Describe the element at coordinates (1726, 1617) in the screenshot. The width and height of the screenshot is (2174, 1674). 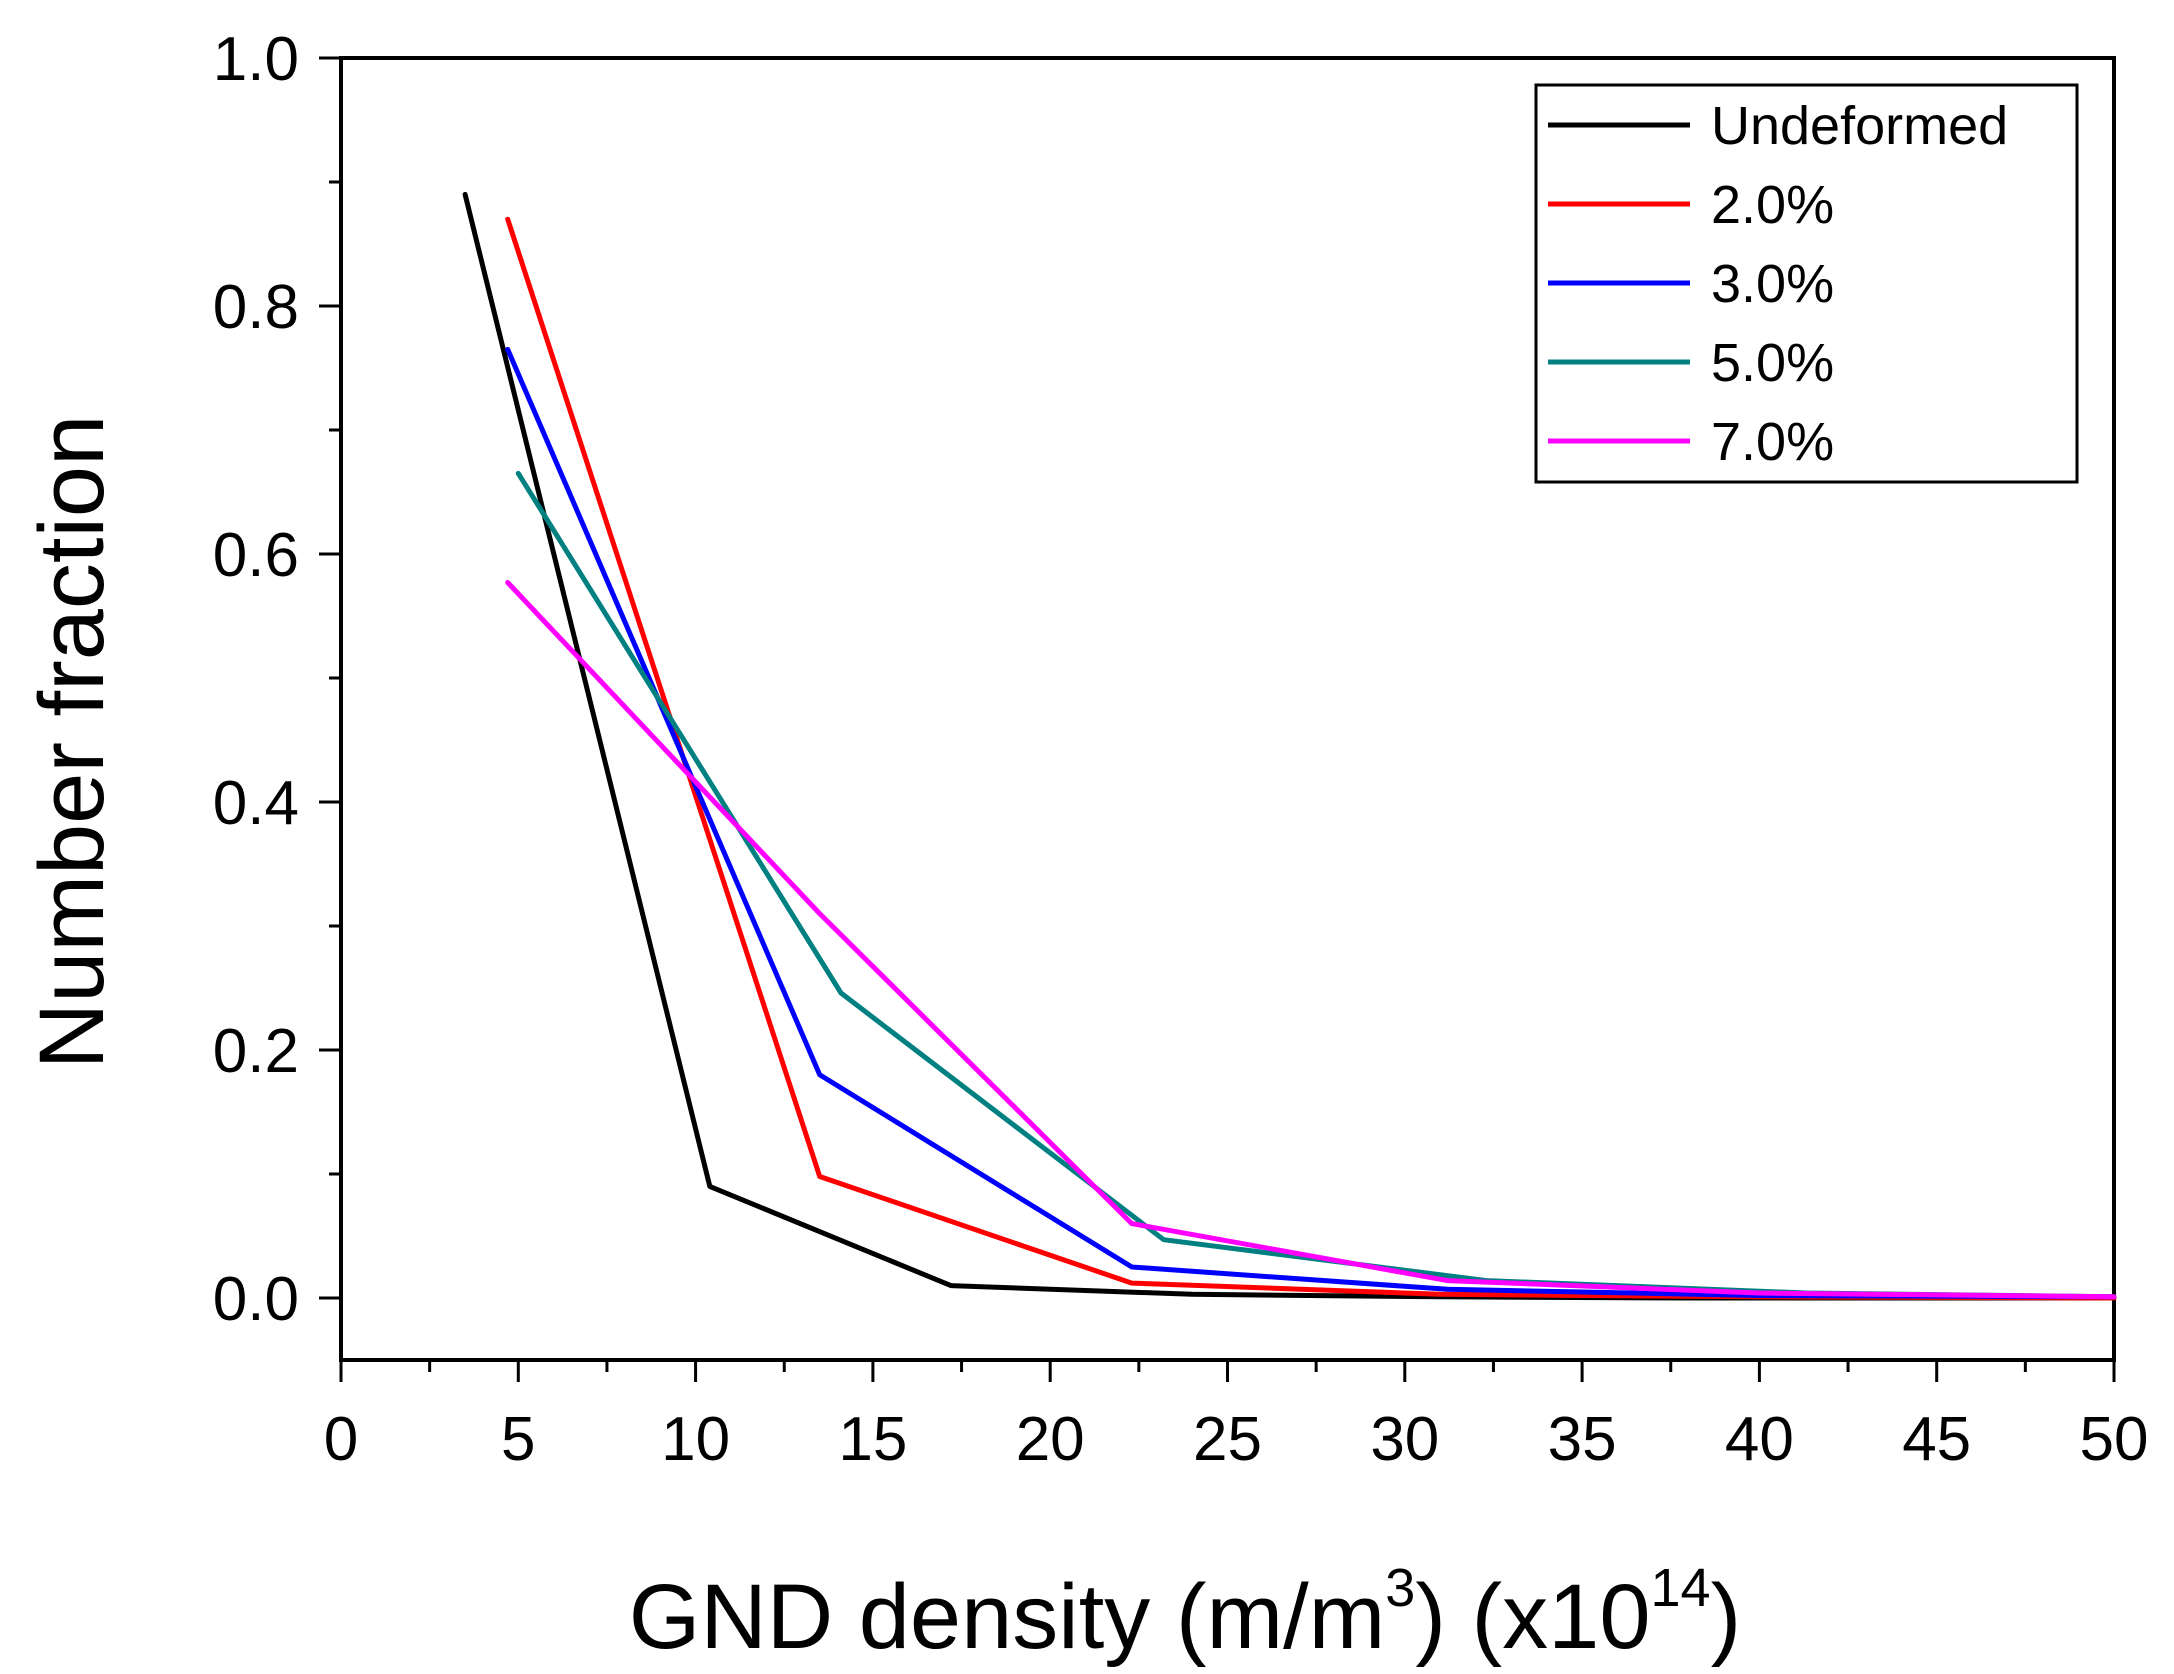
I see `x-axis-title-end: )` at that location.